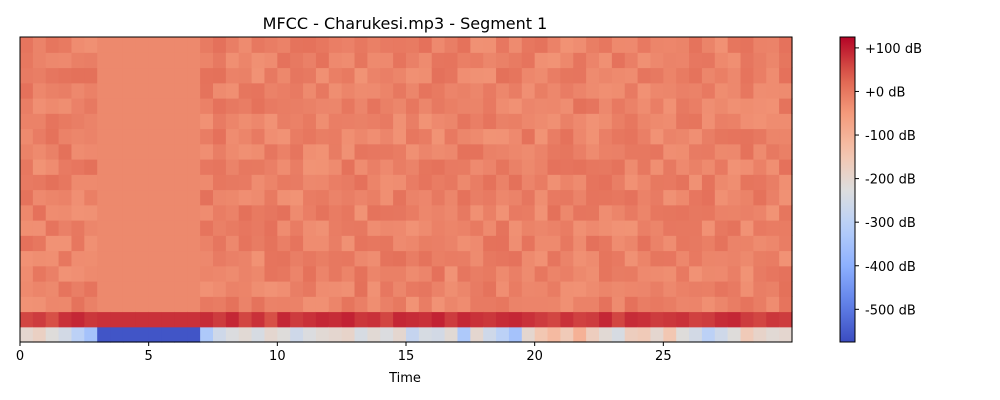  What do you see at coordinates (277, 356) in the screenshot?
I see `x-tick-label: 10` at bounding box center [277, 356].